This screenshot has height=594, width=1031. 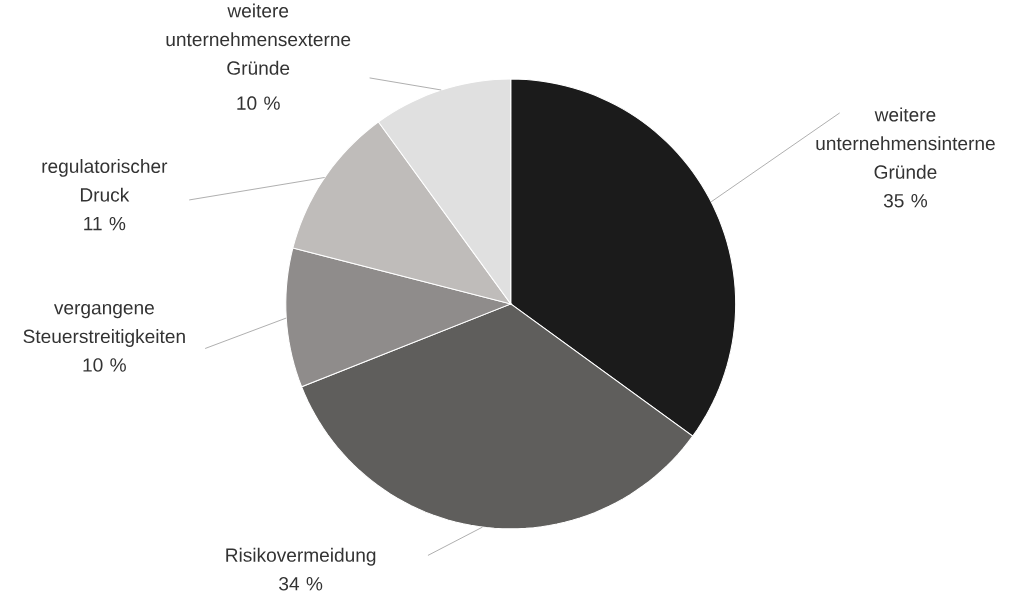 I want to click on data-label: 35 %, so click(x=905, y=200).